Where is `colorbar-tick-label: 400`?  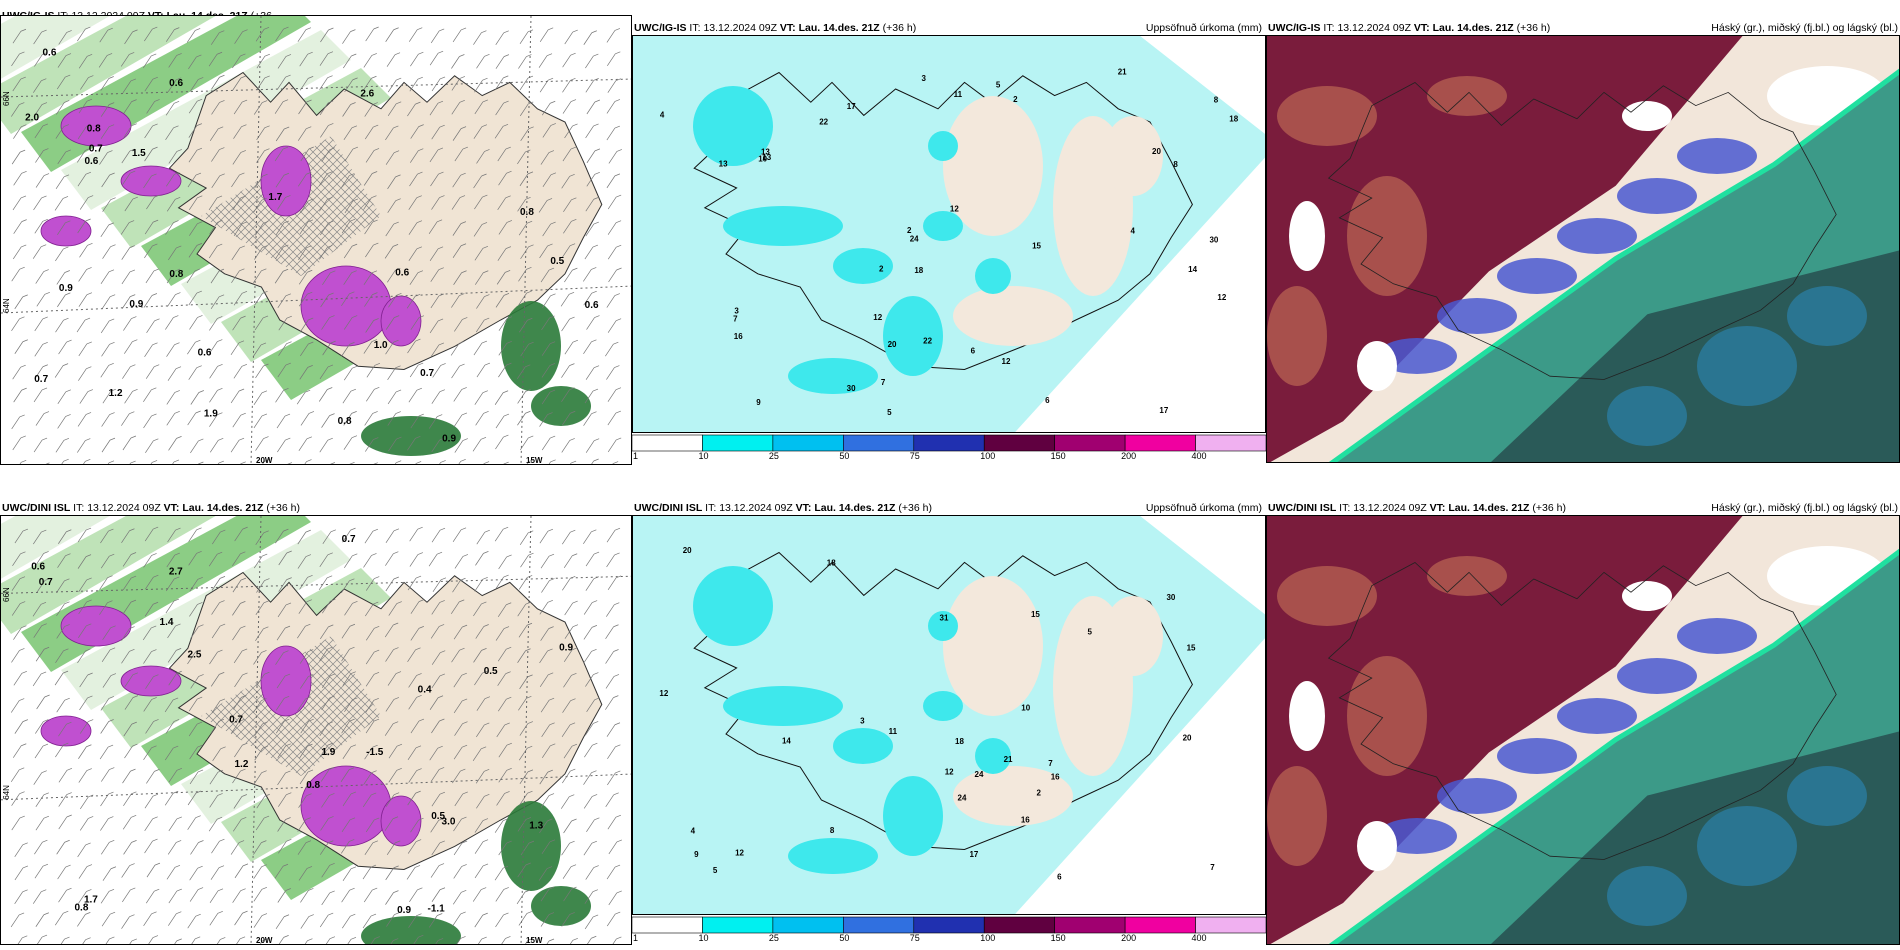 colorbar-tick-label: 400 is located at coordinates (1199, 456).